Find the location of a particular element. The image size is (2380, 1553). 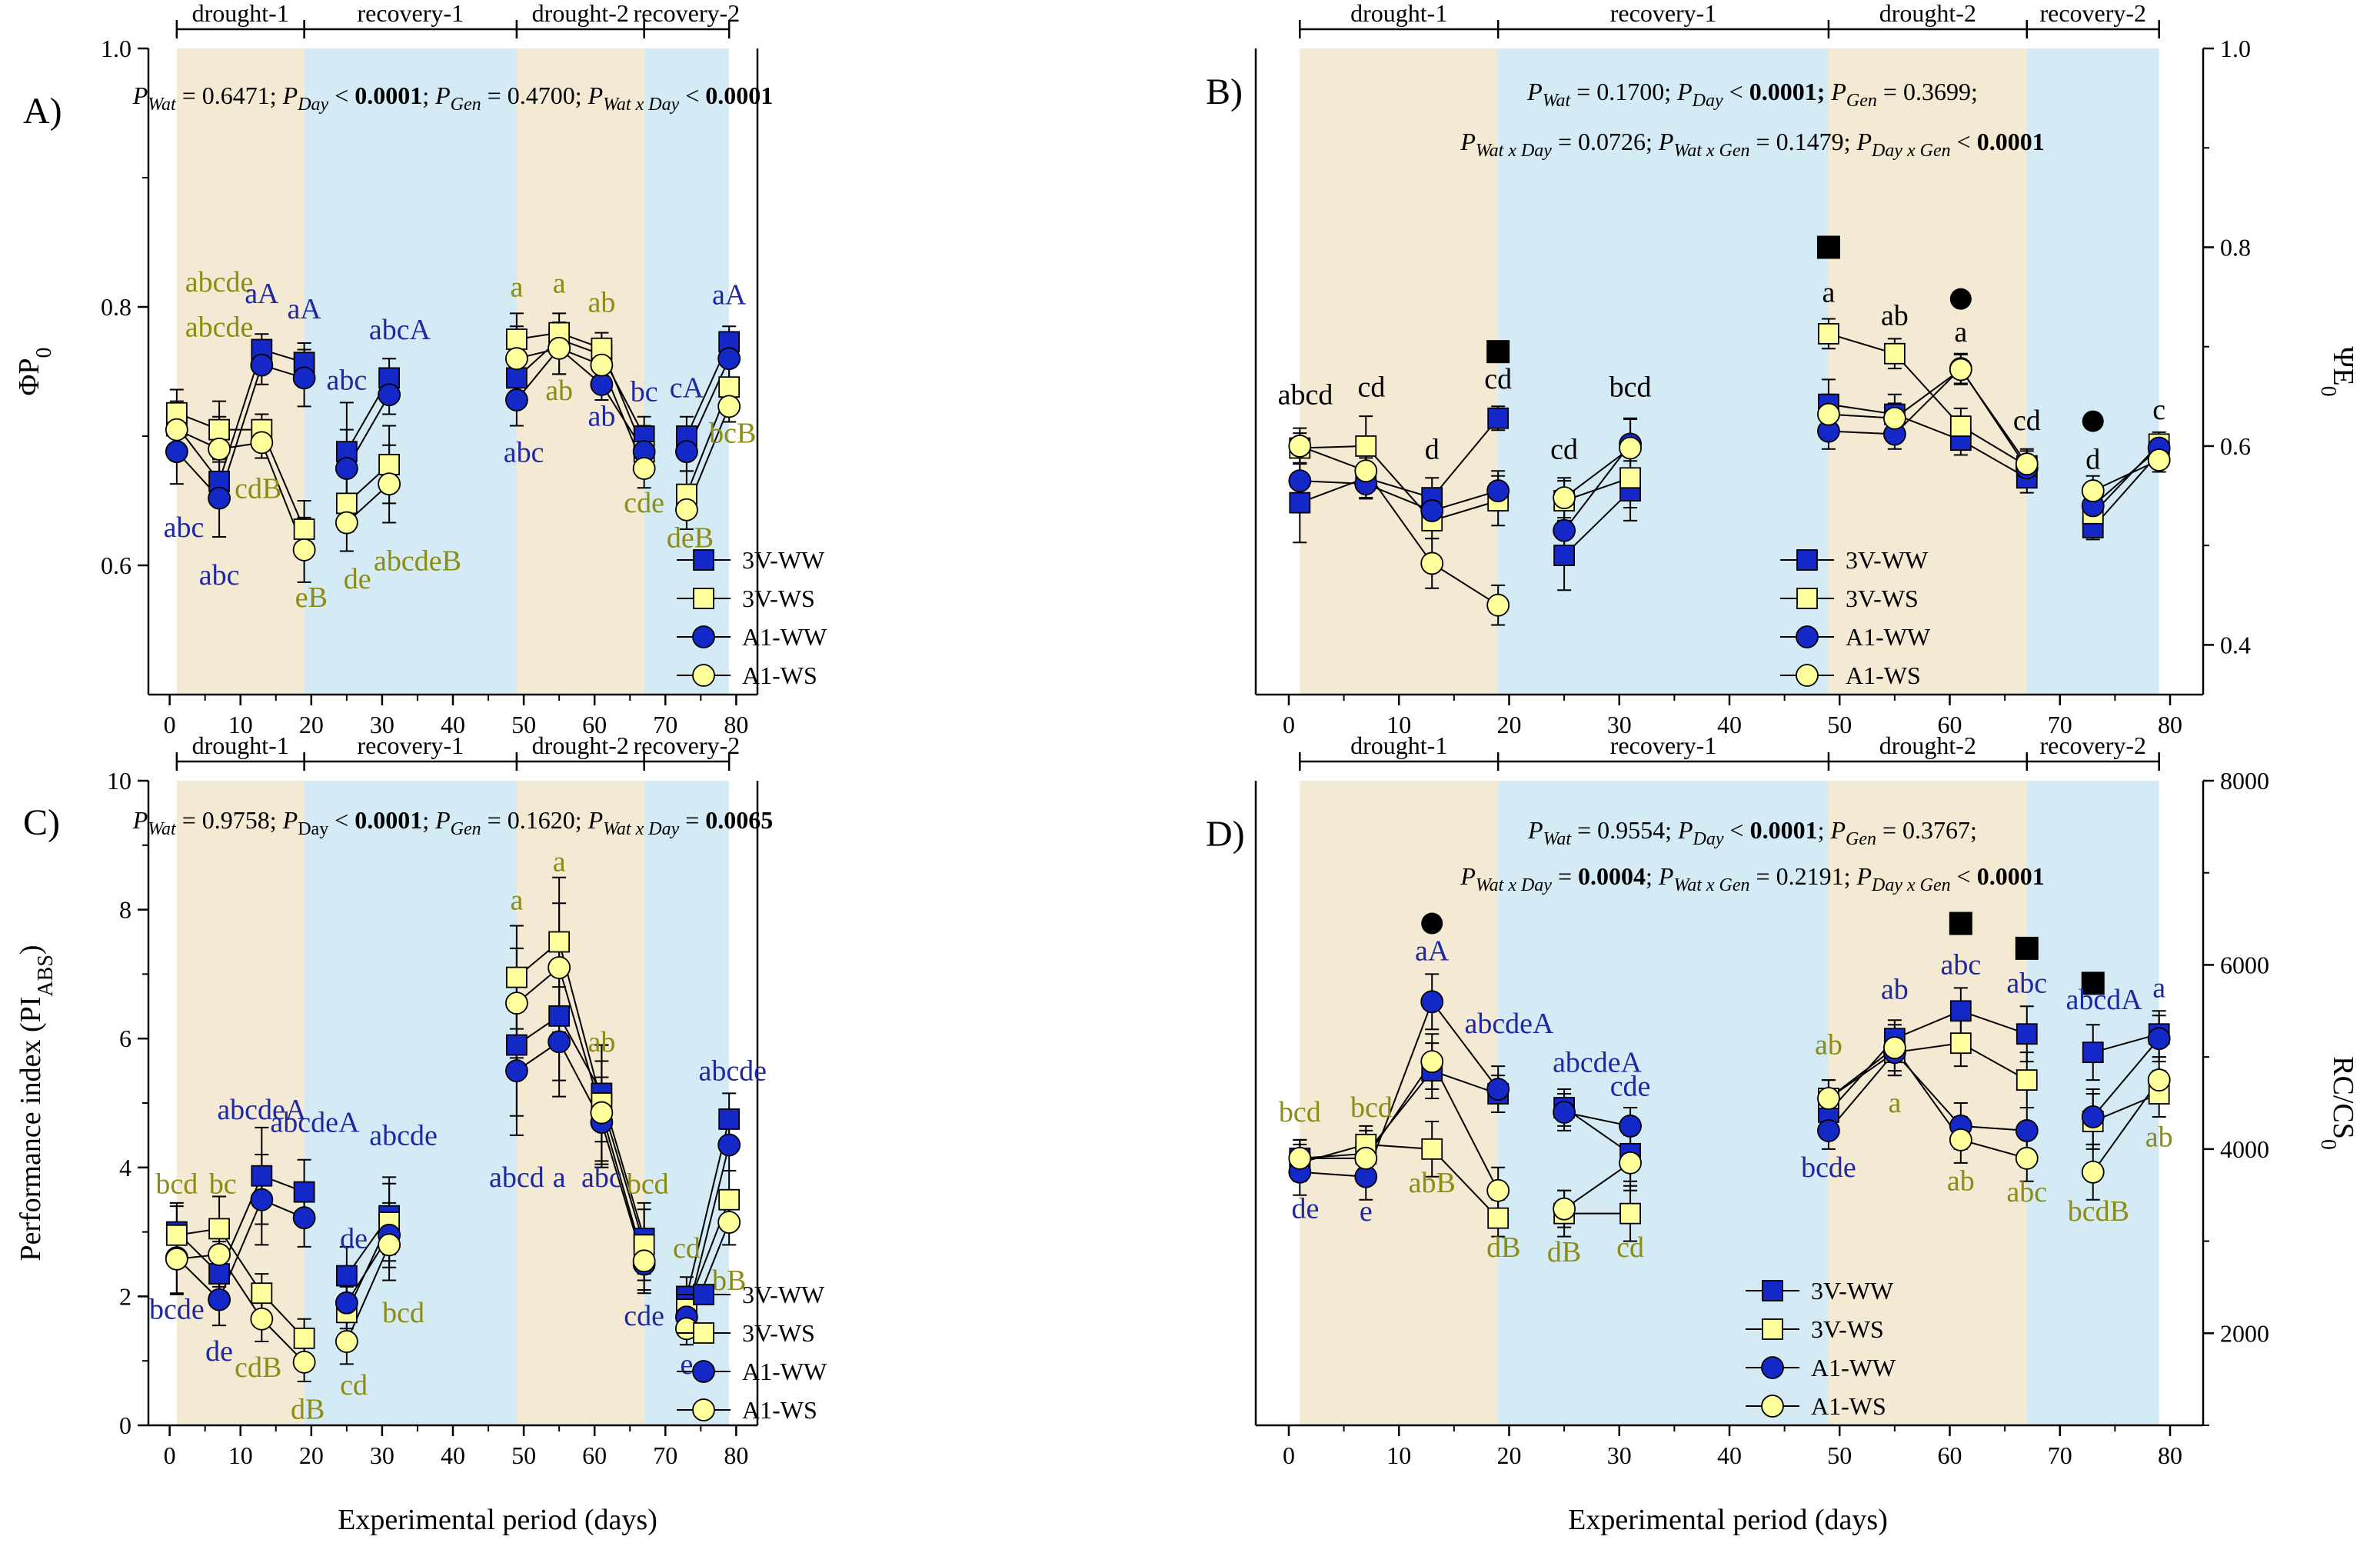

x-tick-label: 50 is located at coordinates (523, 725).